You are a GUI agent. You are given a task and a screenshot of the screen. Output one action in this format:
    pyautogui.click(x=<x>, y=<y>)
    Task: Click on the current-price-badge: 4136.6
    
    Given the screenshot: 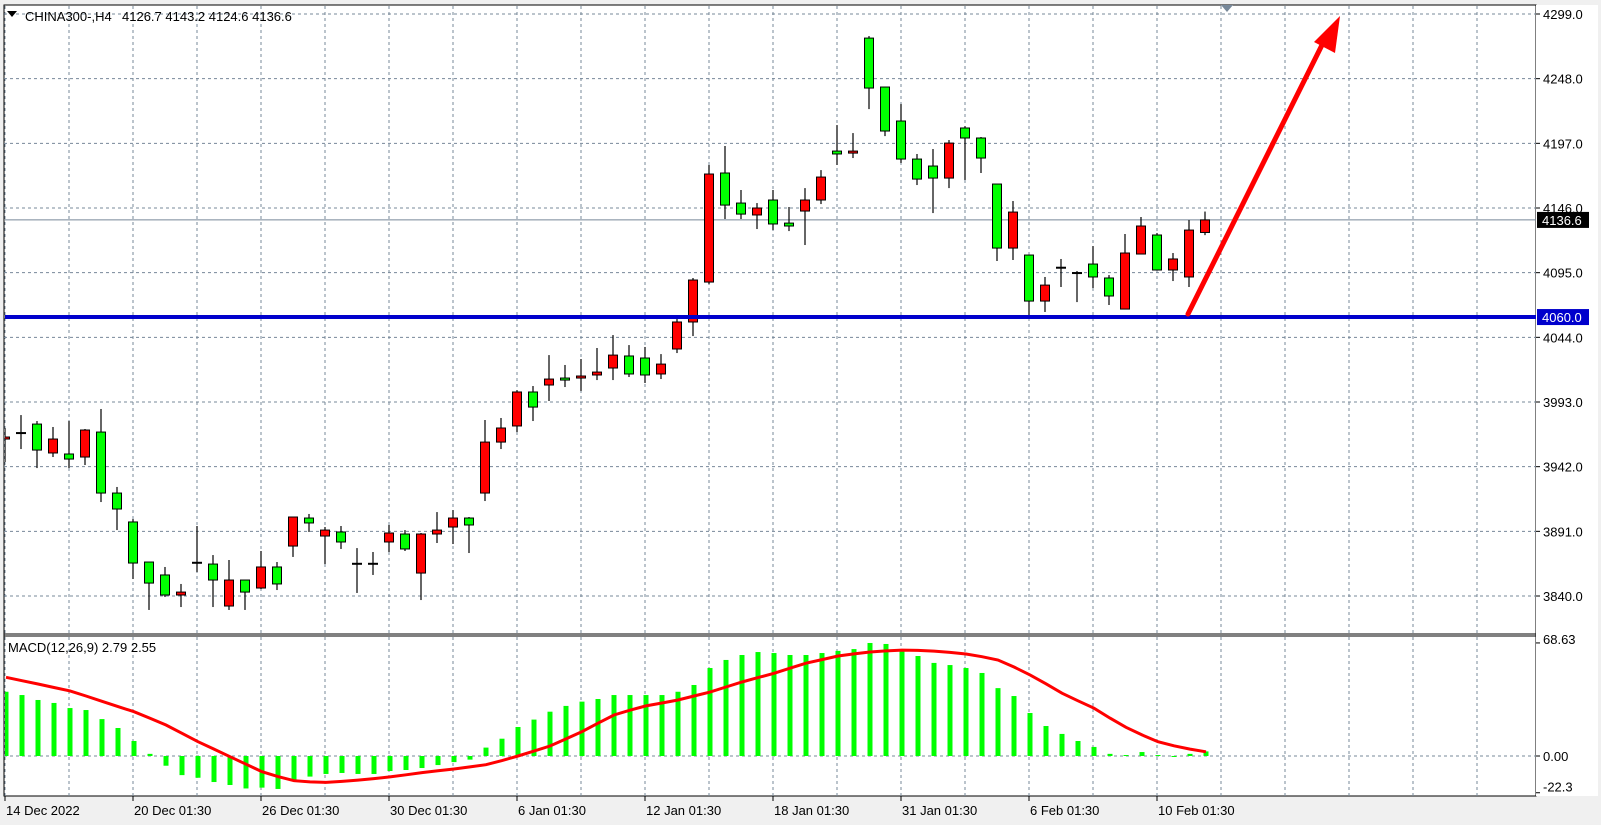 What is the action you would take?
    pyautogui.click(x=1563, y=219)
    